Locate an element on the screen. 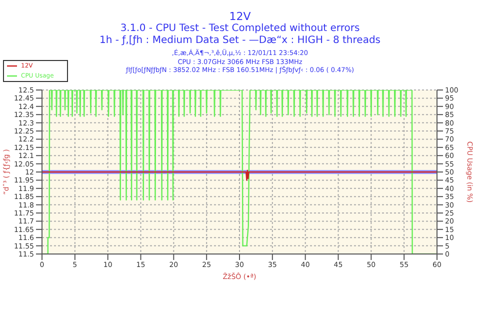  chart-subtitle: 3.1.0 - CPU Test - Test Completed without errors 1h - ƒ‚[ƒh : Medium Data Set - —Dæ“x : HIGH - 8 threads is located at coordinates (240, 35).